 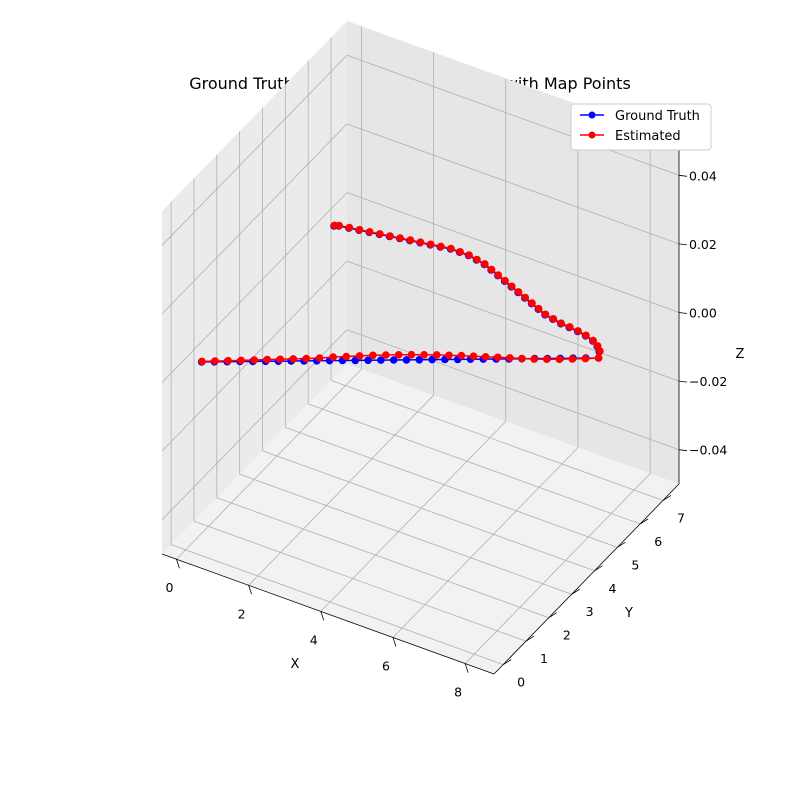 What do you see at coordinates (708, 450) in the screenshot?
I see `z-tick-label: −0.04` at bounding box center [708, 450].